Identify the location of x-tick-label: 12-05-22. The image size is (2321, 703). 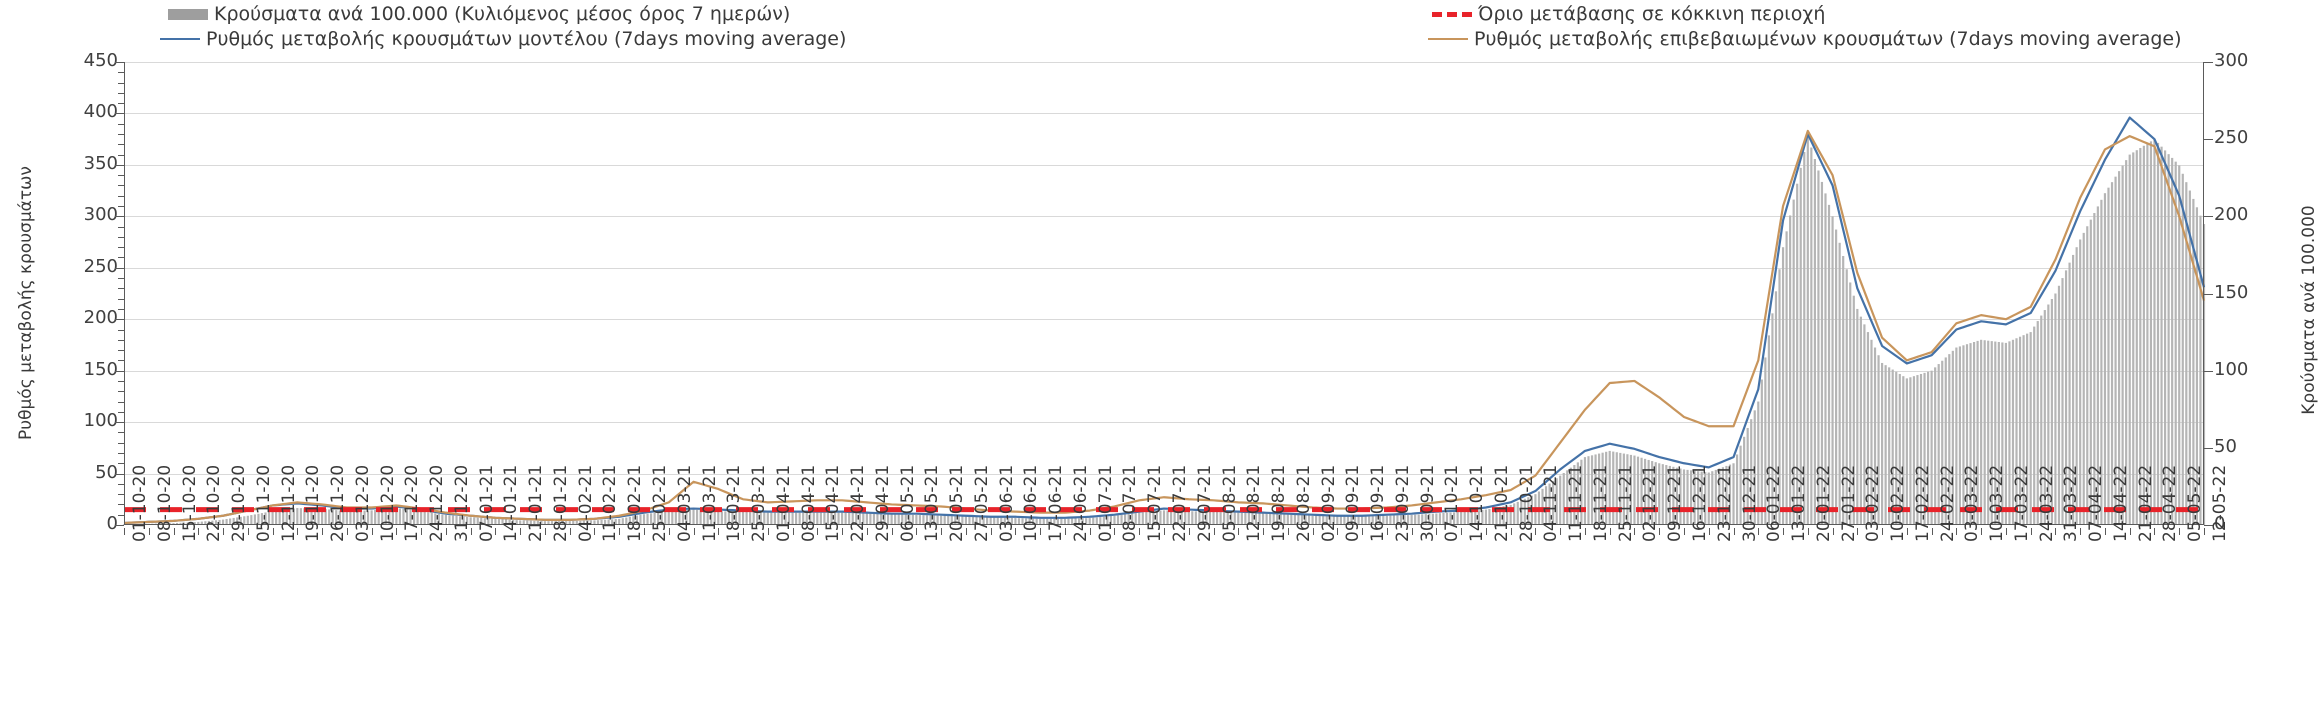
(2220, 503).